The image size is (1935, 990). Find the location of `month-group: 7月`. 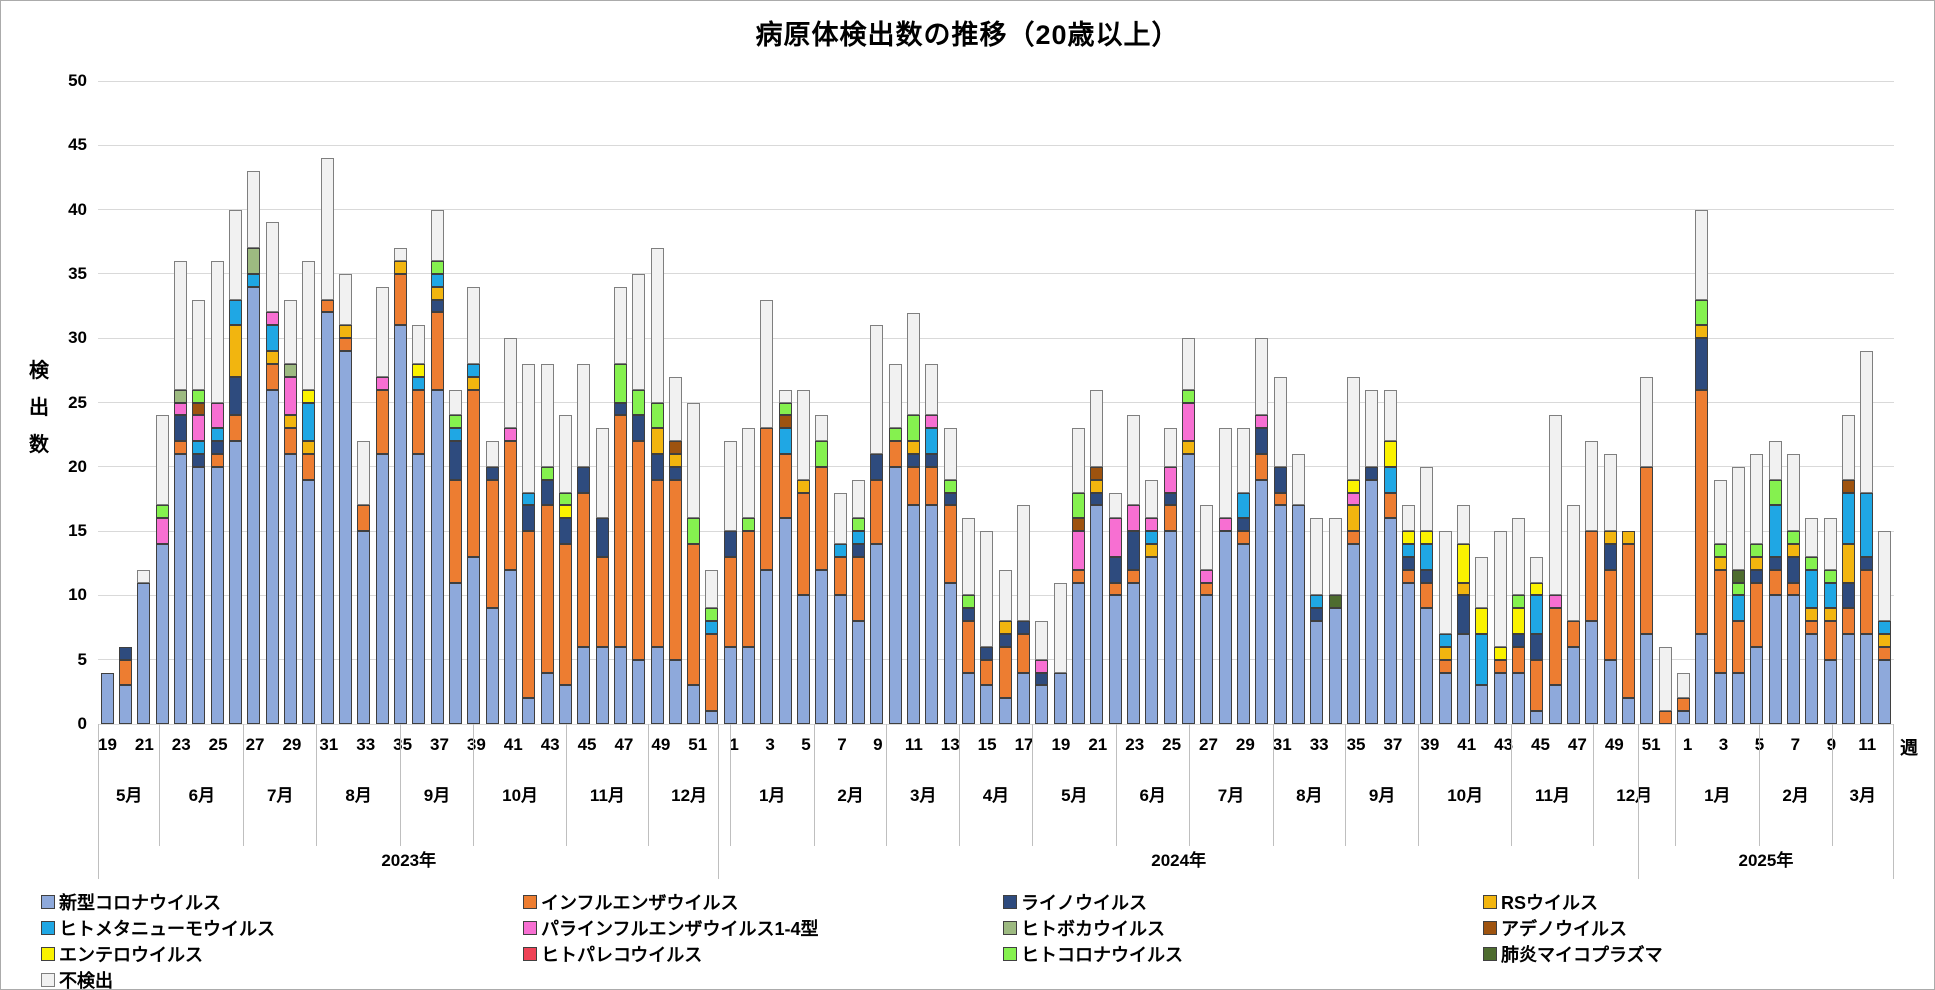

month-group: 7月 is located at coordinates (1232, 785).